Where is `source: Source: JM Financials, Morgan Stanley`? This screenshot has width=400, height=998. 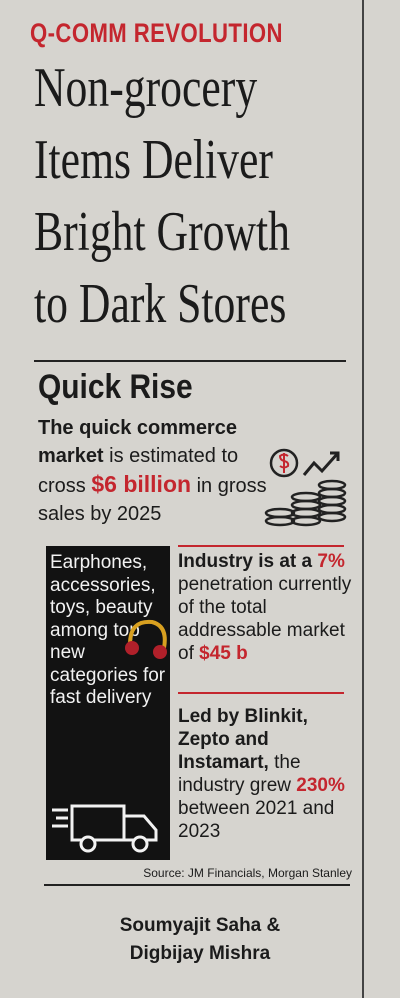
source: Source: JM Financials, Morgan Stanley is located at coordinates (247, 873).